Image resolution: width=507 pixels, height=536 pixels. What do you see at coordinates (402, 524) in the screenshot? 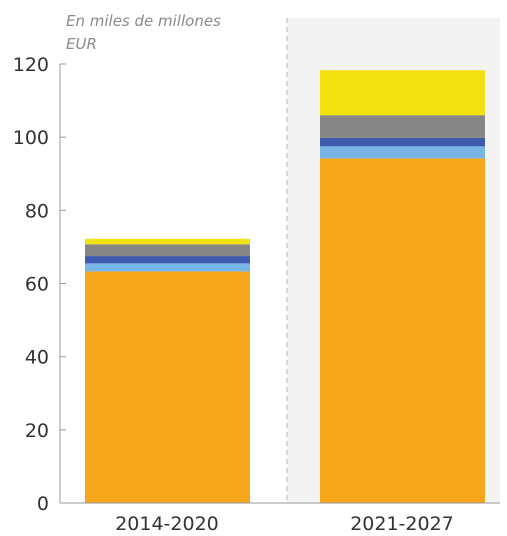
I see `x-category-label-2: 2021-2027` at bounding box center [402, 524].